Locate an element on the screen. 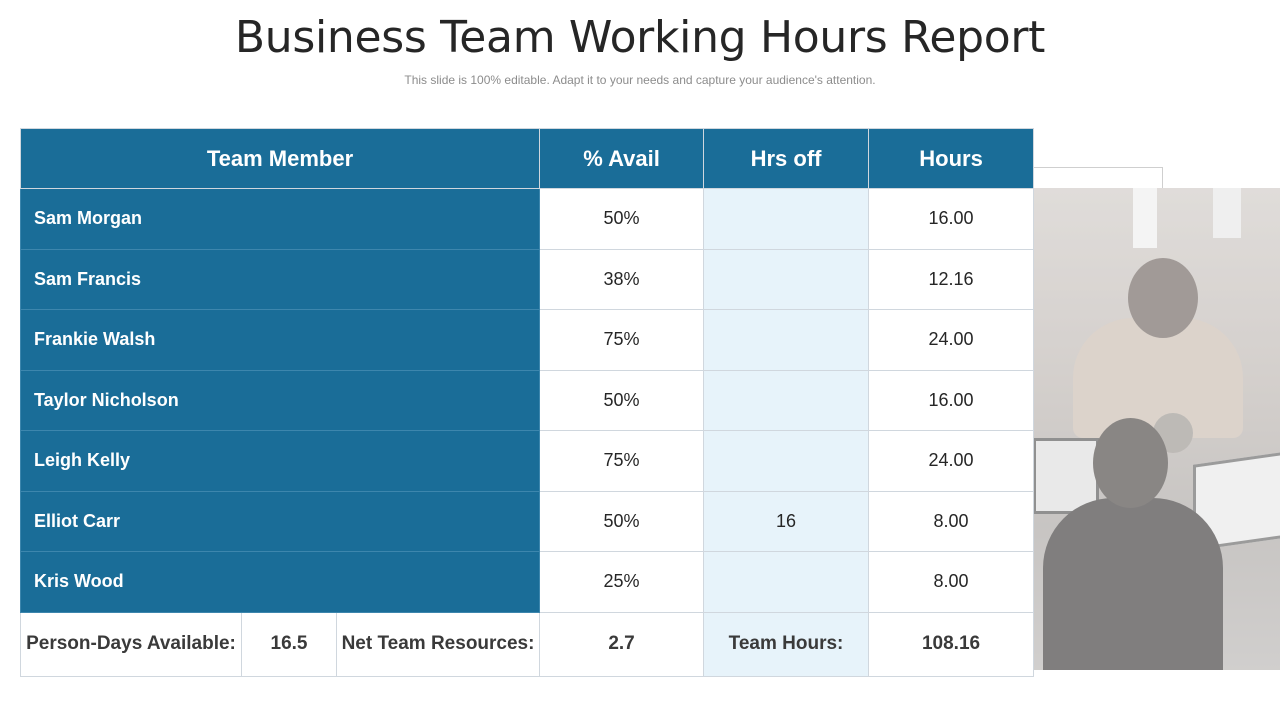  member-name: Kris Wood is located at coordinates (280, 582).